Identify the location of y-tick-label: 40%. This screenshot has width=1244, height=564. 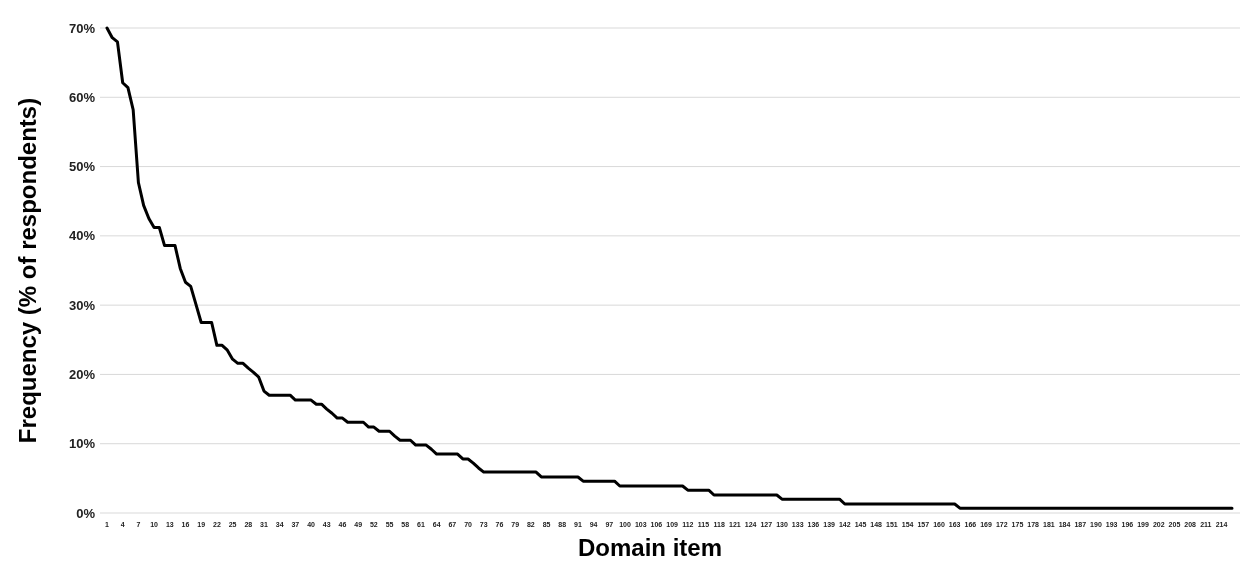
(82, 236).